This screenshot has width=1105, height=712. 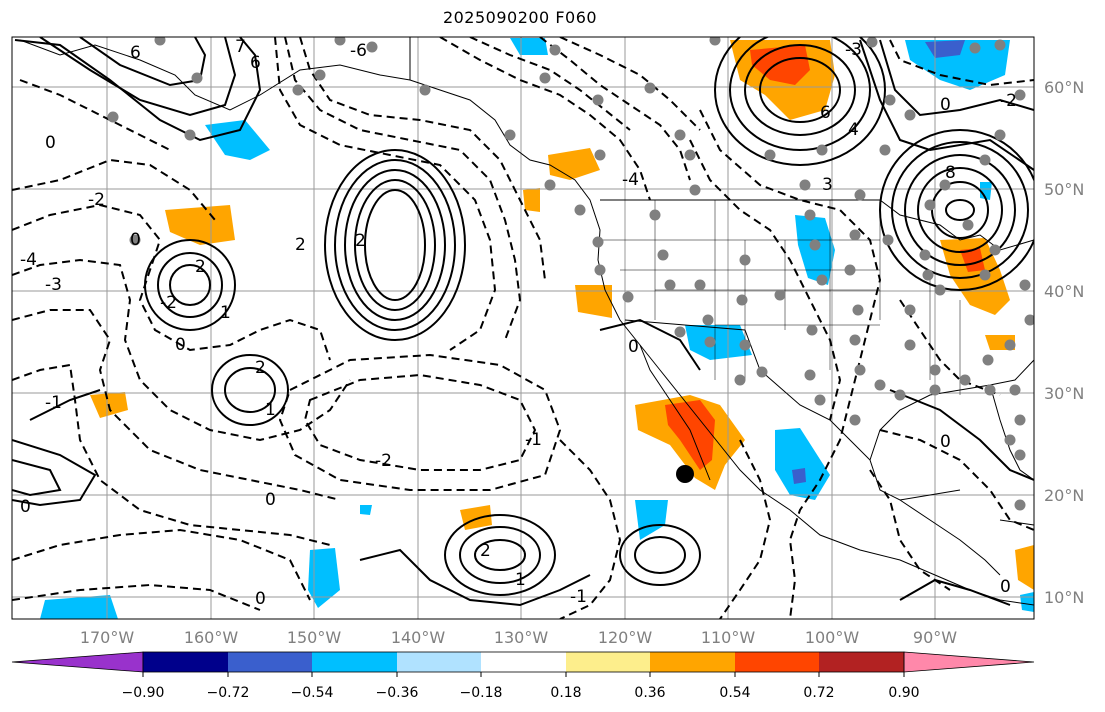 What do you see at coordinates (107, 637) in the screenshot?
I see `lon-label: 170°W` at bounding box center [107, 637].